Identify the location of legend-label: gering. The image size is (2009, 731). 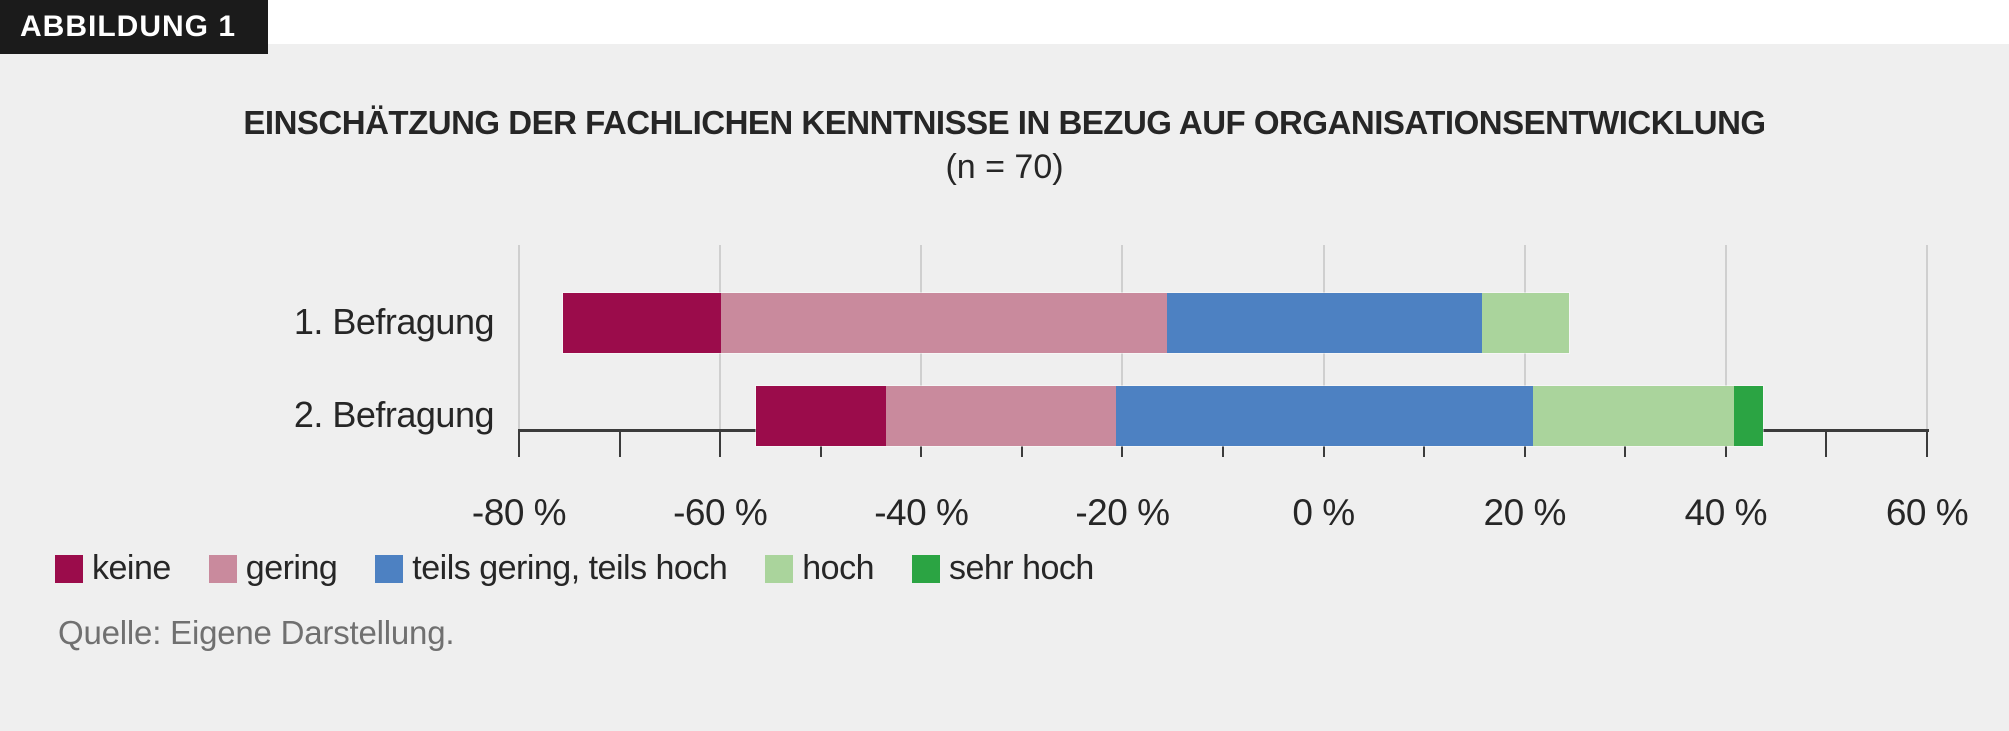
(291, 568).